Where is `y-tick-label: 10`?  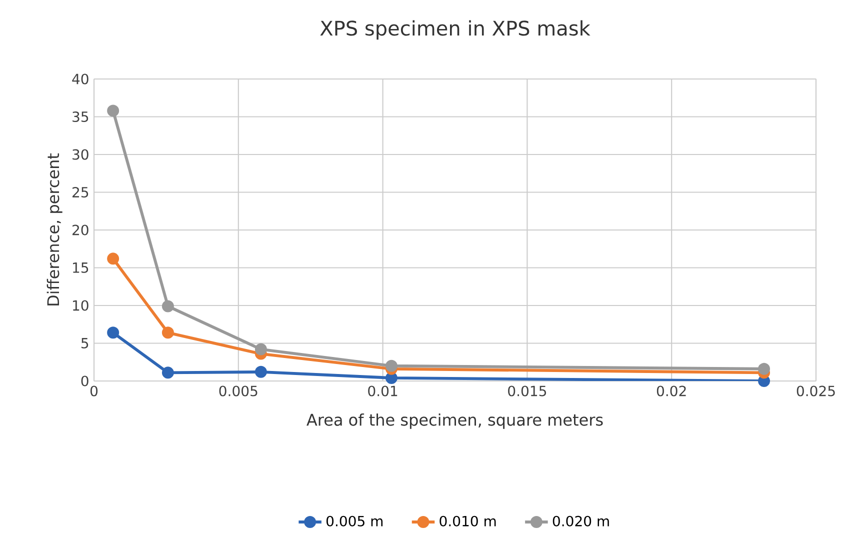 y-tick-label: 10 is located at coordinates (80, 305).